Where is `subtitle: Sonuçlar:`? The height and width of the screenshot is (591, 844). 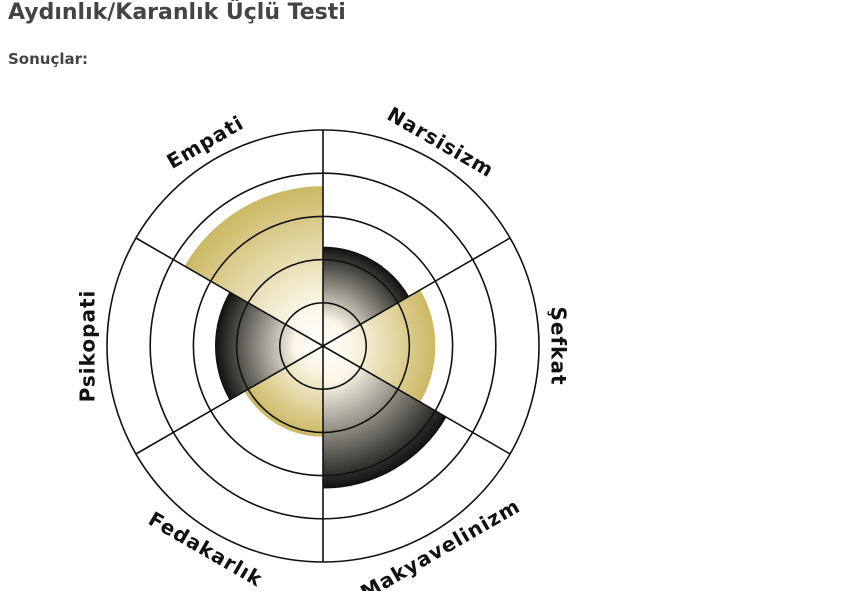
subtitle: Sonuçlar: is located at coordinates (48, 59).